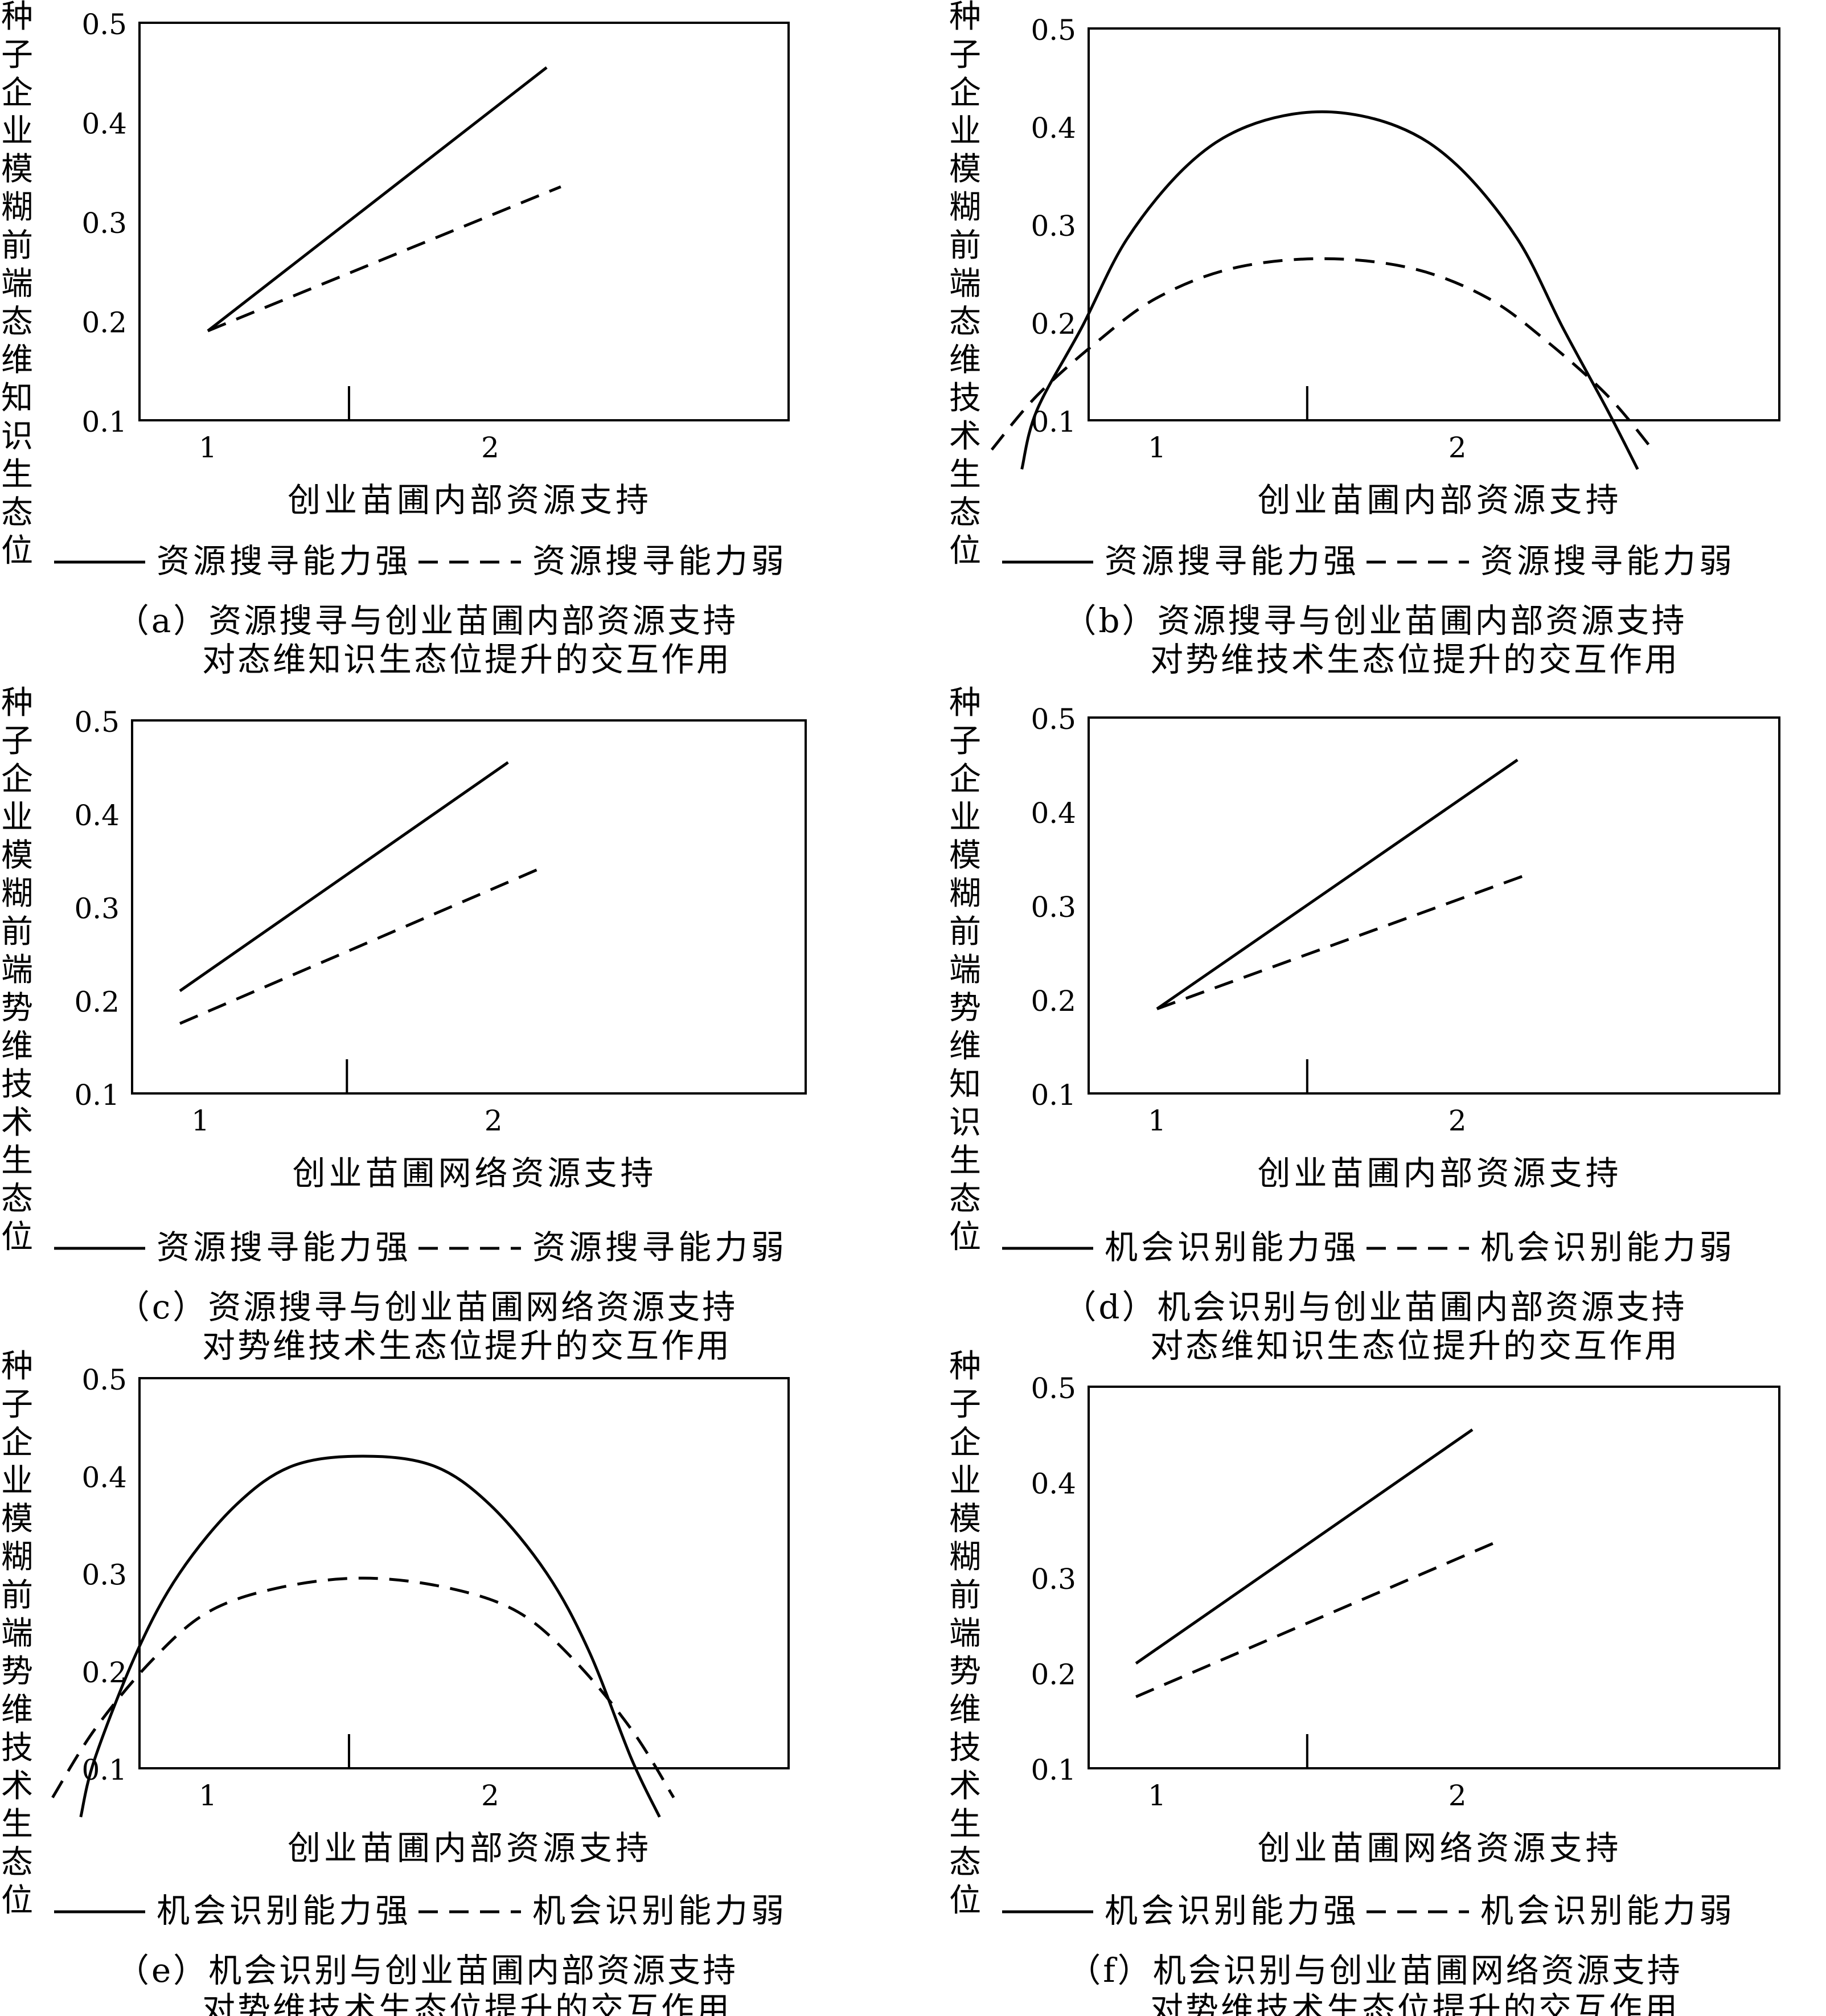 The width and height of the screenshot is (1826, 2016). I want to click on x-tick-label: 2, so click(494, 1120).